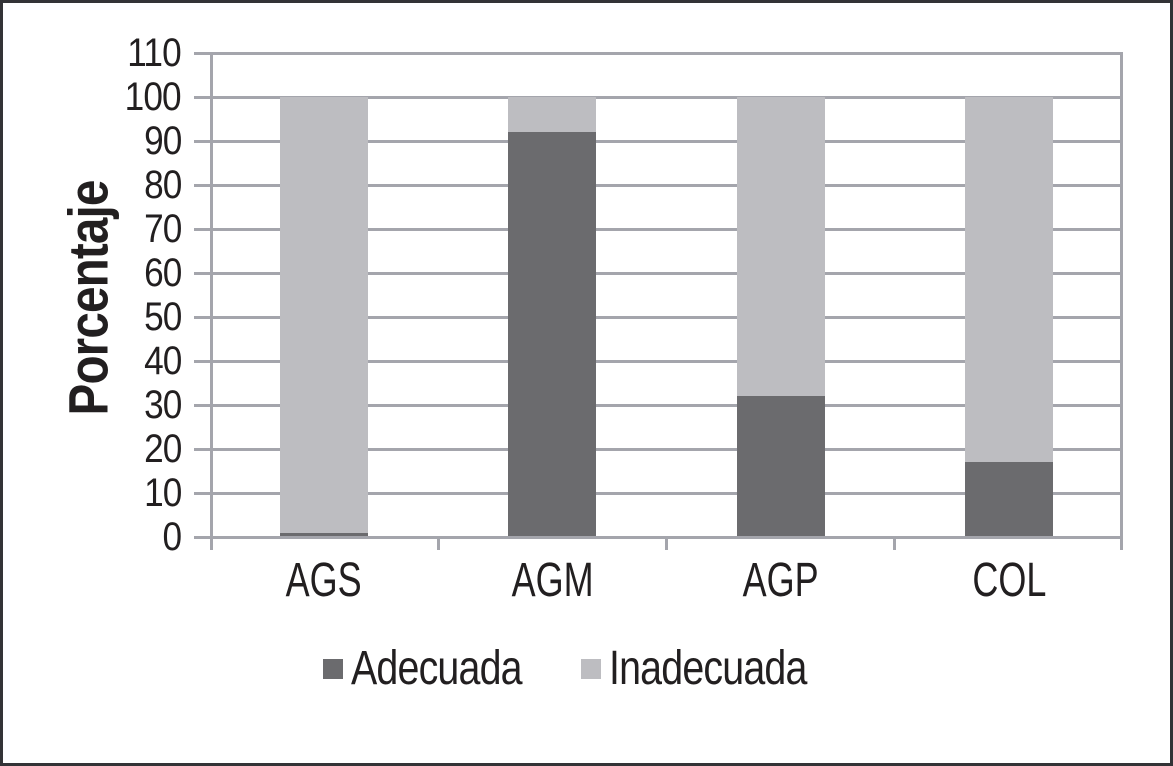 The width and height of the screenshot is (1173, 766). I want to click on bar-segment-COL-adecuada, so click(1008, 499).